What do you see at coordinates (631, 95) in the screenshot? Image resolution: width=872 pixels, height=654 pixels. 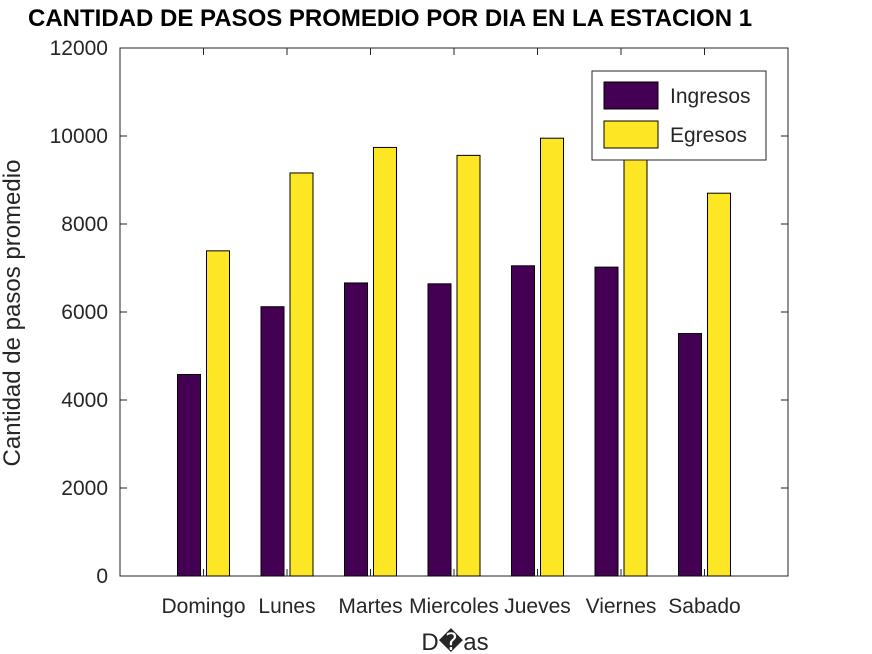 I see `legend-swatch-ingresos` at bounding box center [631, 95].